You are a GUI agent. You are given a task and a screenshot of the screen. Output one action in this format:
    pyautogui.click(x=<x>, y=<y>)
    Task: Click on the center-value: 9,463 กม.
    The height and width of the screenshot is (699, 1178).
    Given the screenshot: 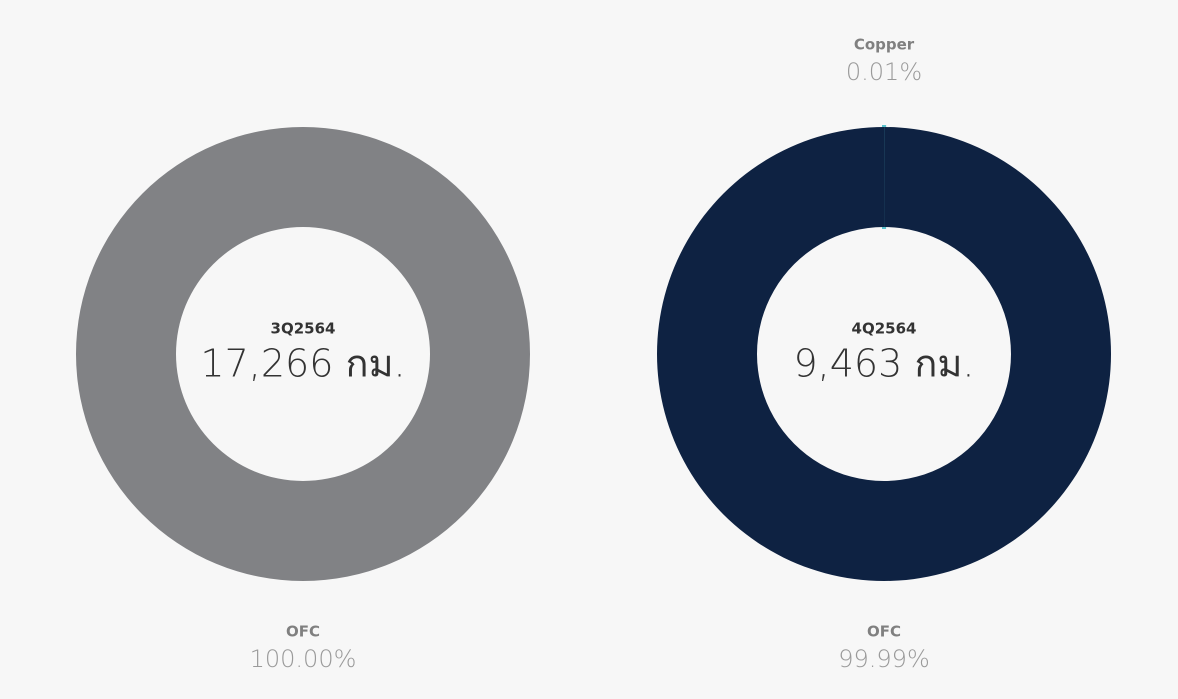 What is the action you would take?
    pyautogui.click(x=883, y=364)
    